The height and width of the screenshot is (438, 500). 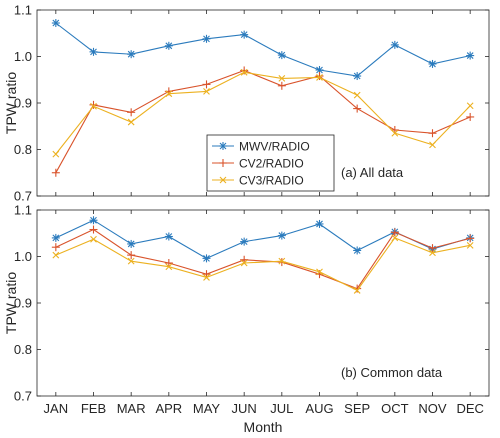 What do you see at coordinates (357, 408) in the screenshot?
I see `x-tick-label: SEP` at bounding box center [357, 408].